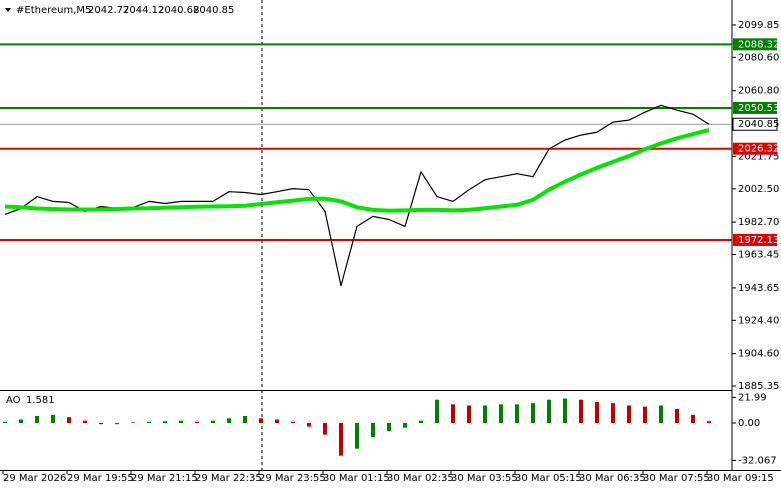 Image resolution: width=781 pixels, height=489 pixels. Describe the element at coordinates (612, 478) in the screenshot. I see `x-tick-label: 30 Mar 06:35` at that location.